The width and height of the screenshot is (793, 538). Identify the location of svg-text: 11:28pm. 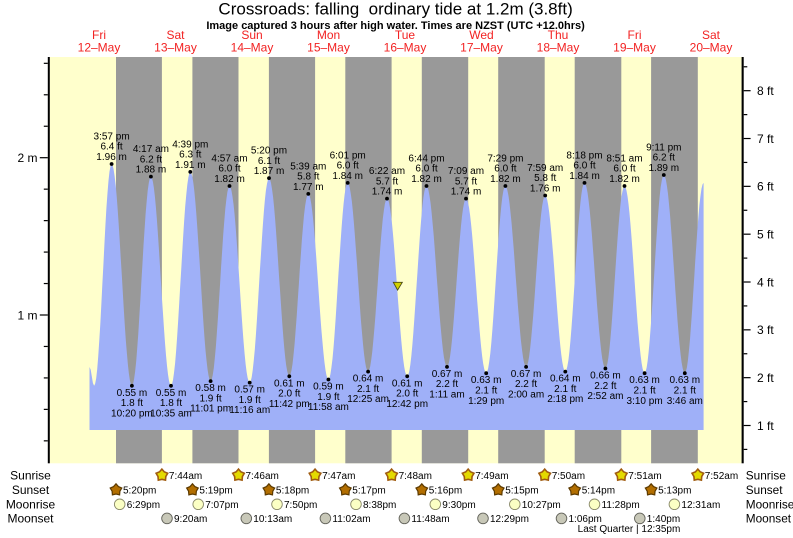
(621, 505).